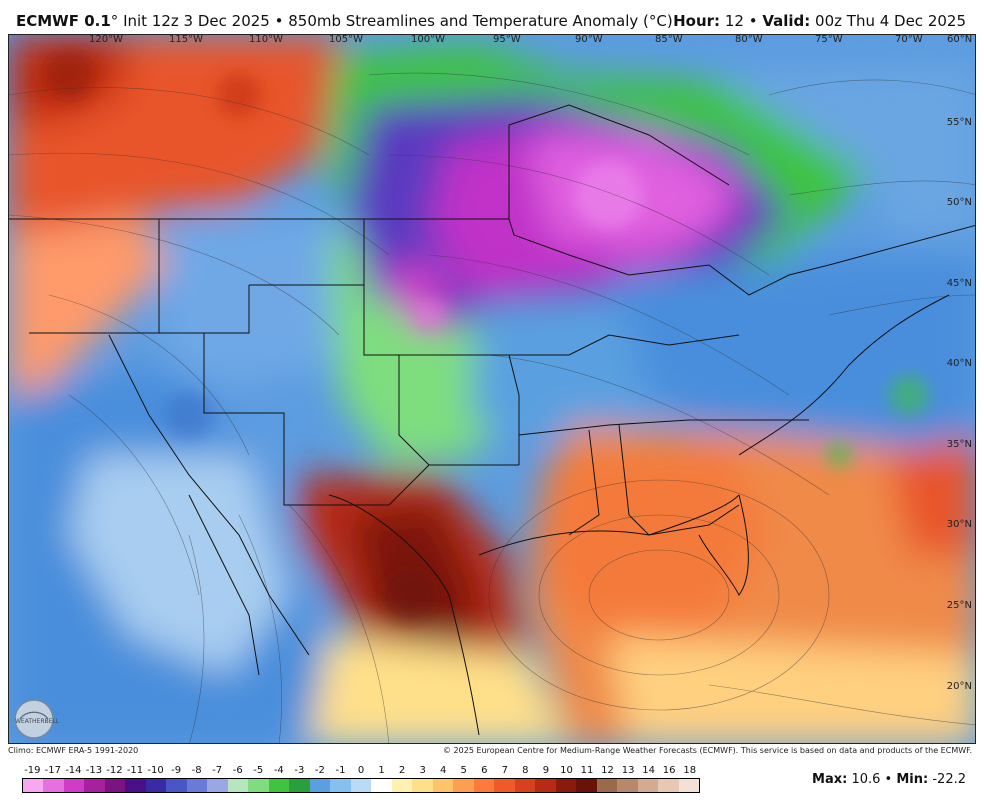 The height and width of the screenshot is (808, 984). I want to click on lon-label-3: 105°W, so click(346, 39).